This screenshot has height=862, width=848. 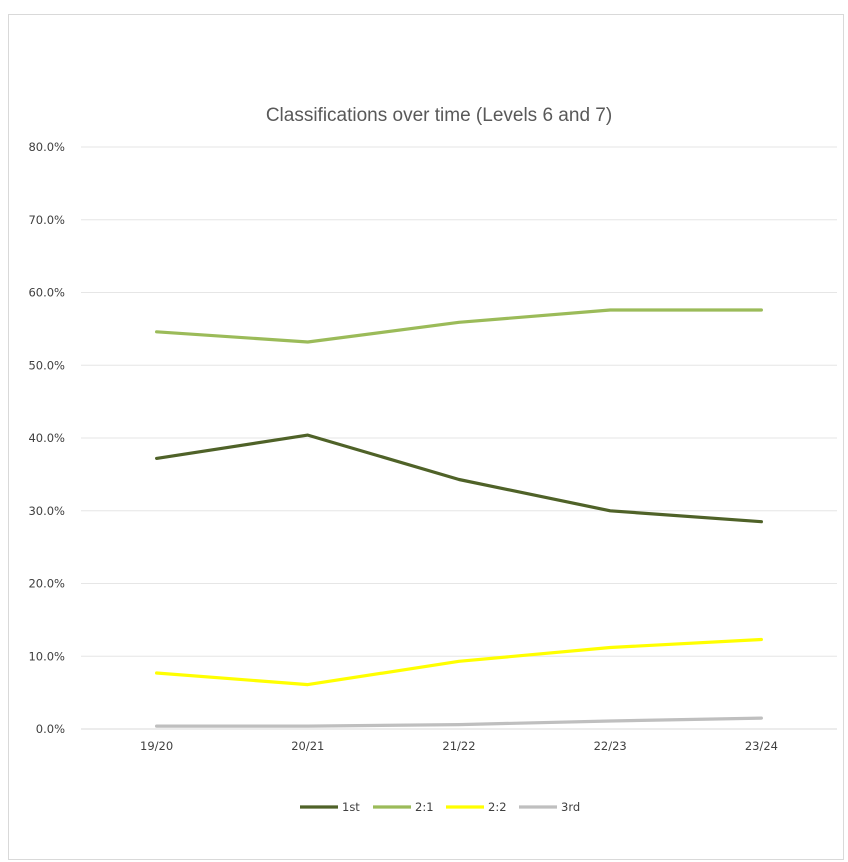 I want to click on y-tick-label: 80.0%, so click(x=46, y=147).